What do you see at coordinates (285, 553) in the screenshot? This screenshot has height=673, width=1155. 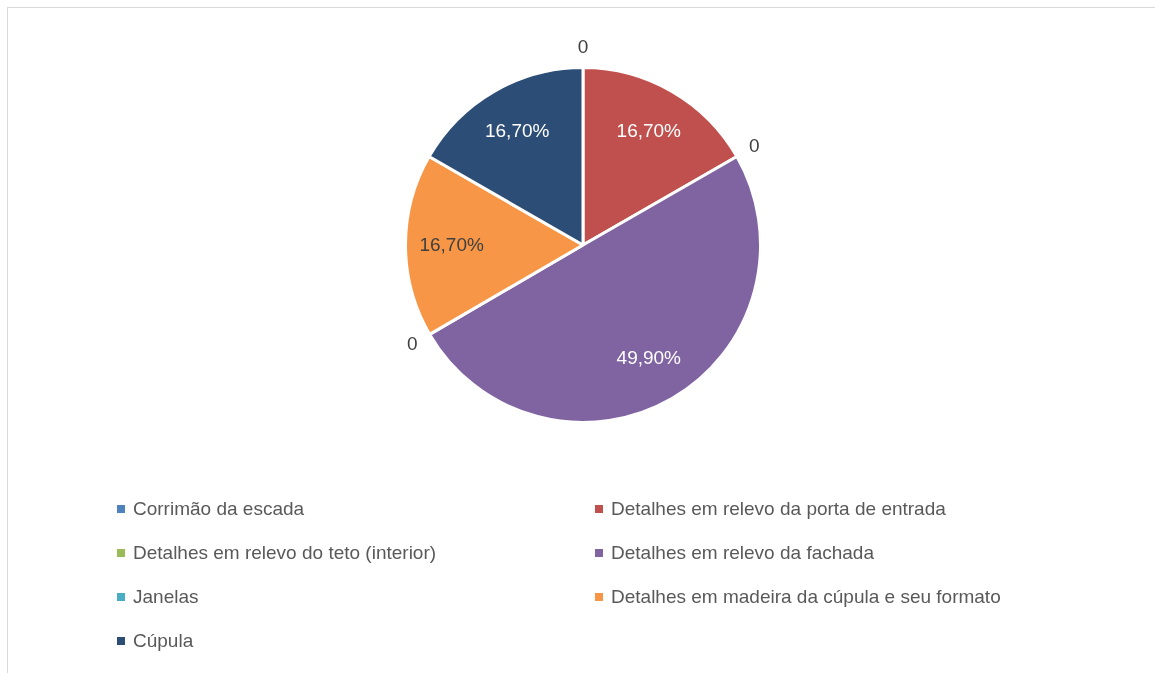 I see `legend-label: Detalhes em relevo do teto (interior)` at bounding box center [285, 553].